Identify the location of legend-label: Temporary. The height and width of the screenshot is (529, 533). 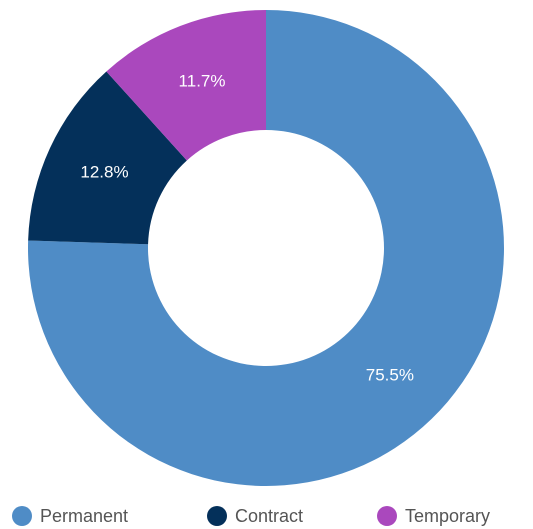
(447, 516).